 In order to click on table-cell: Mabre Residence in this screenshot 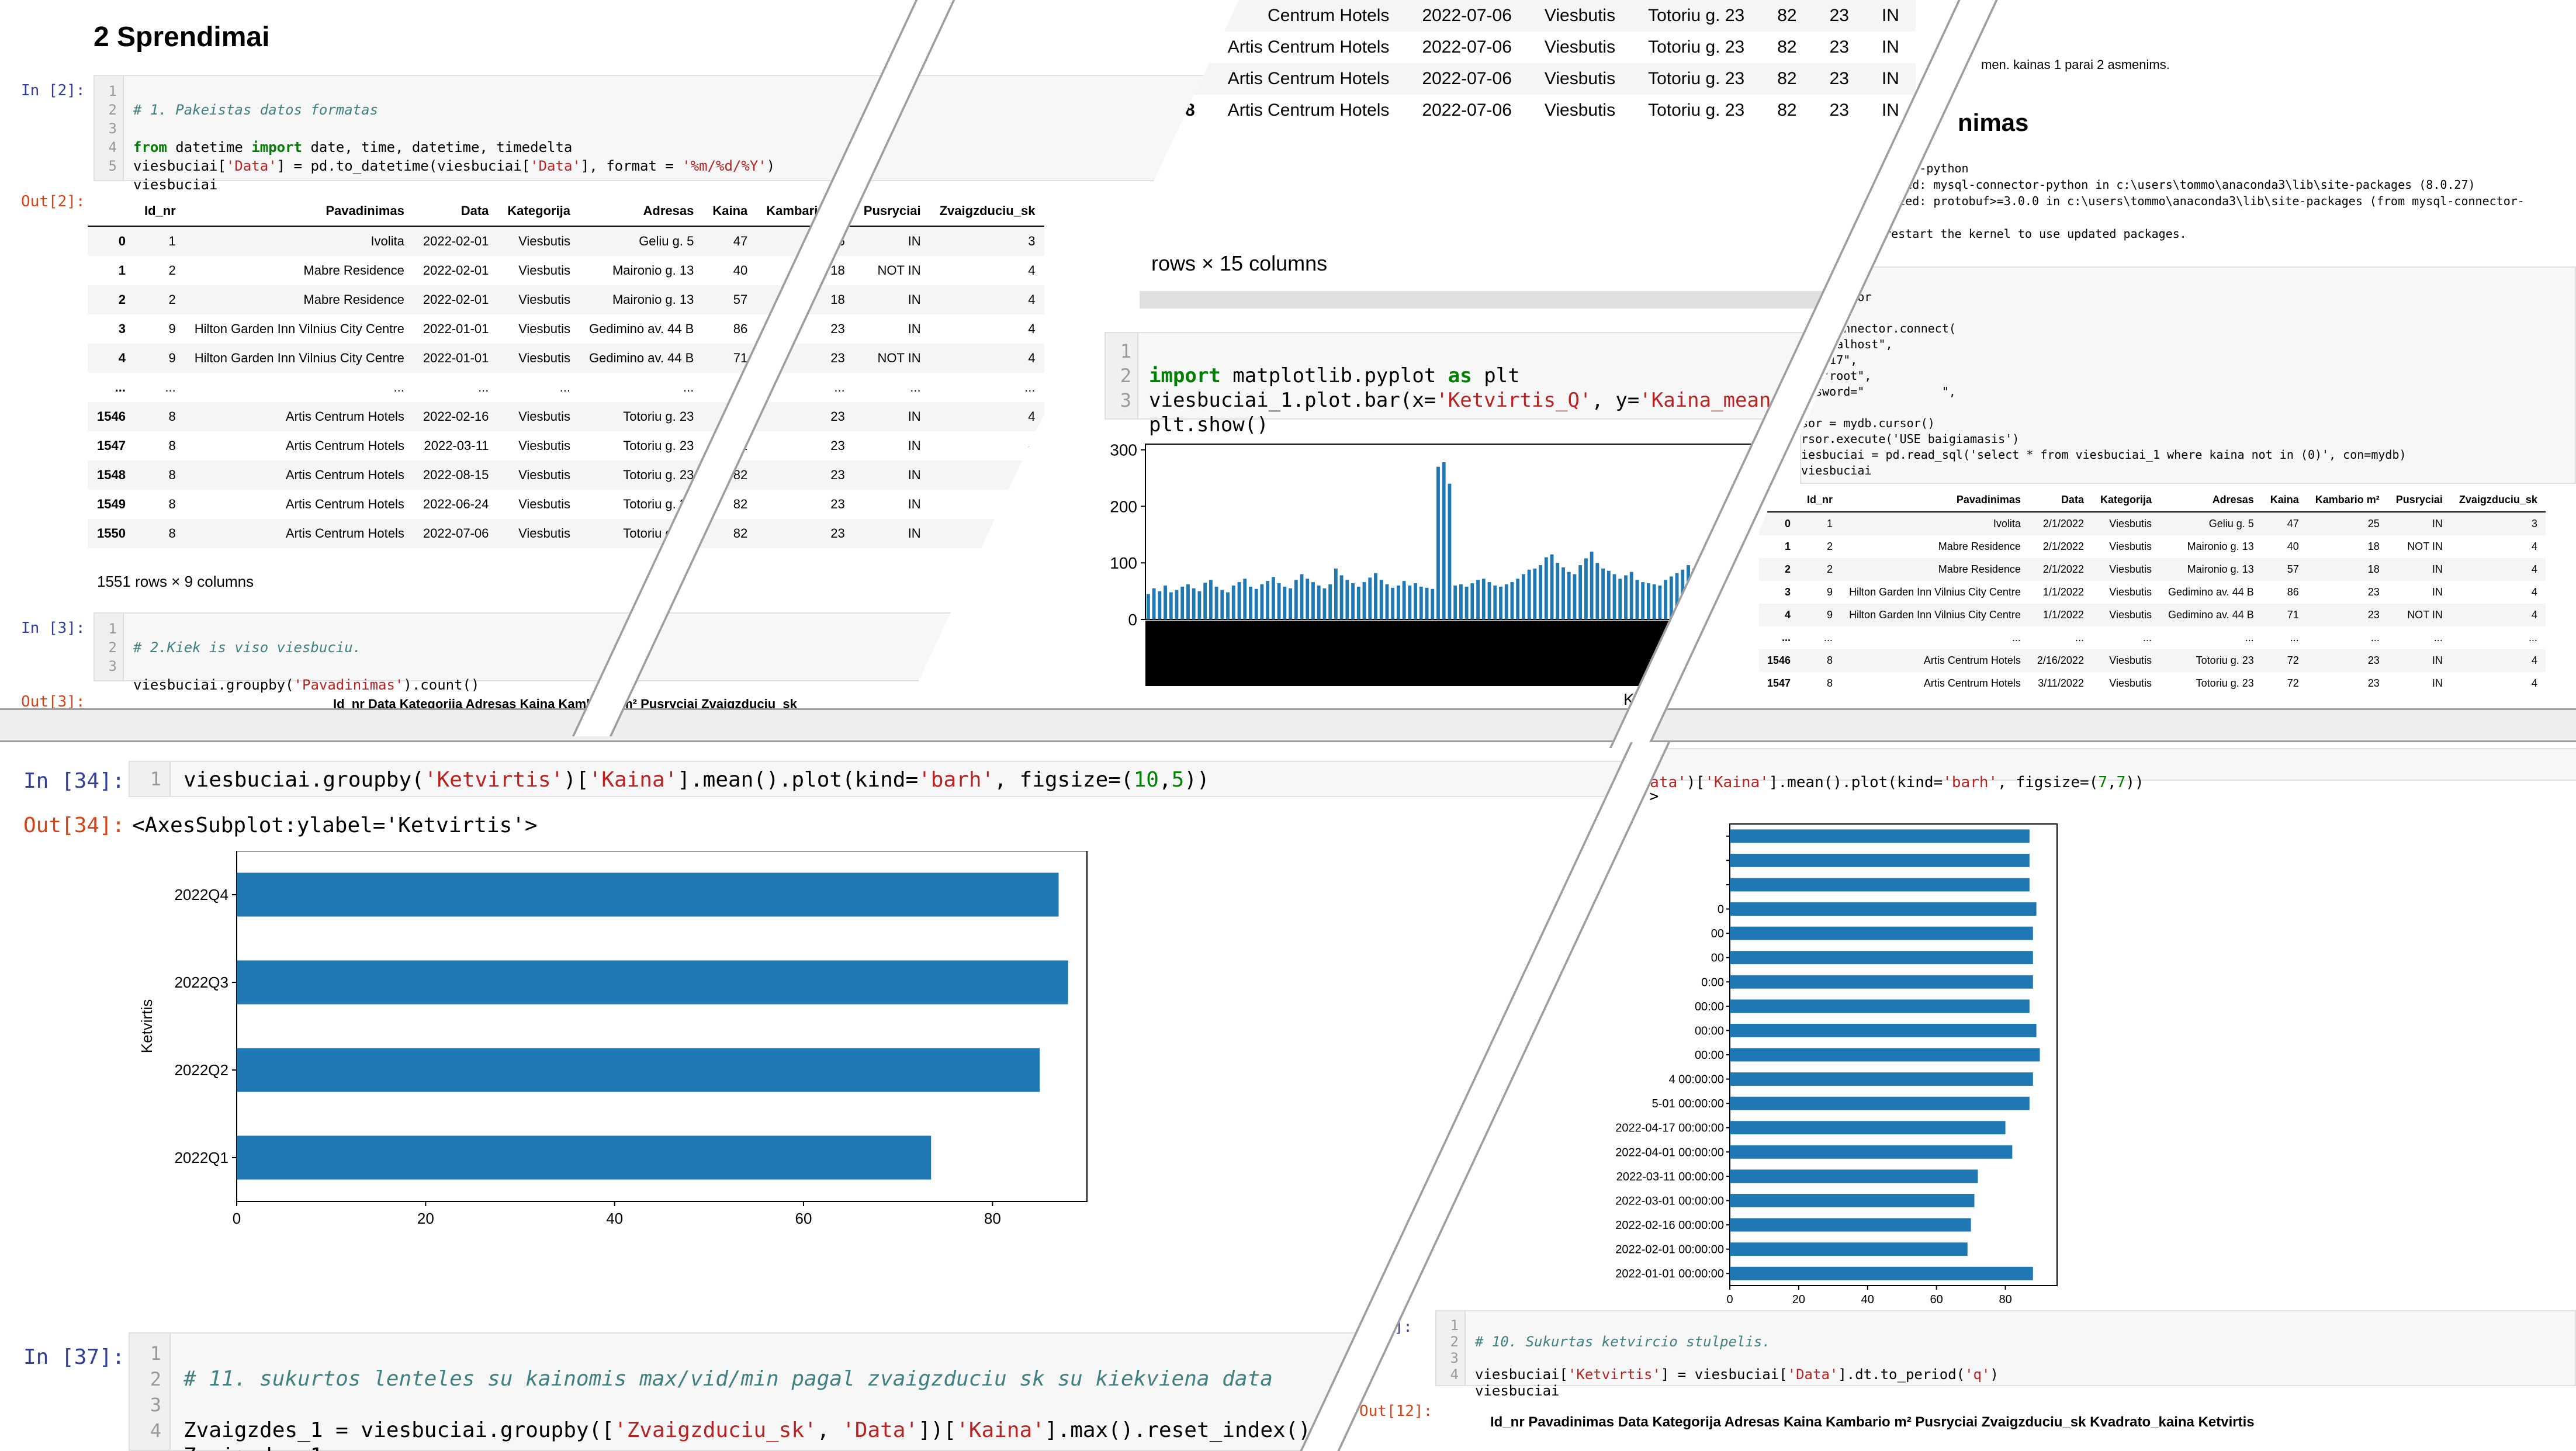, I will do `click(1980, 569)`.